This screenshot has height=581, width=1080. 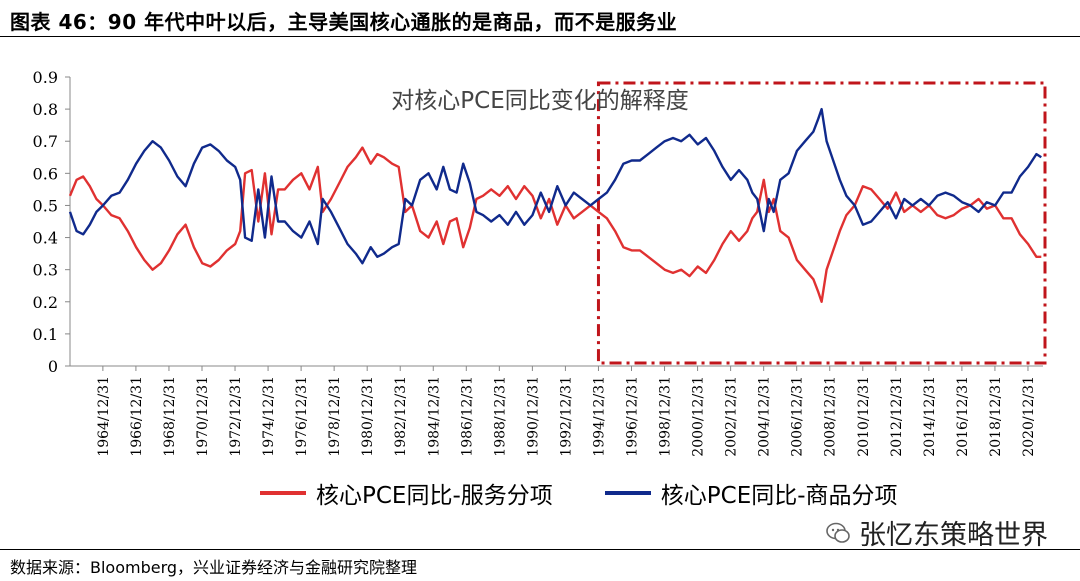 I want to click on wechat-icon, so click(x=838, y=532).